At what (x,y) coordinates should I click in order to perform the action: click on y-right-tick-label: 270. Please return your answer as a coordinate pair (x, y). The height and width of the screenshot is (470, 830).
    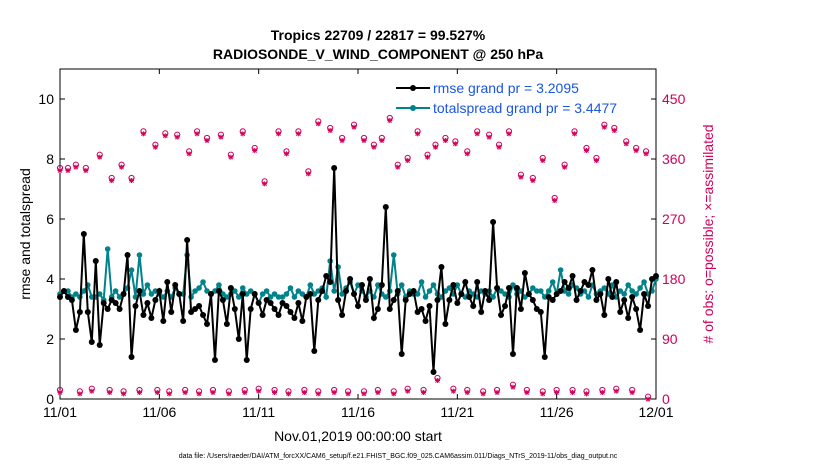
    Looking at the image, I should click on (674, 219).